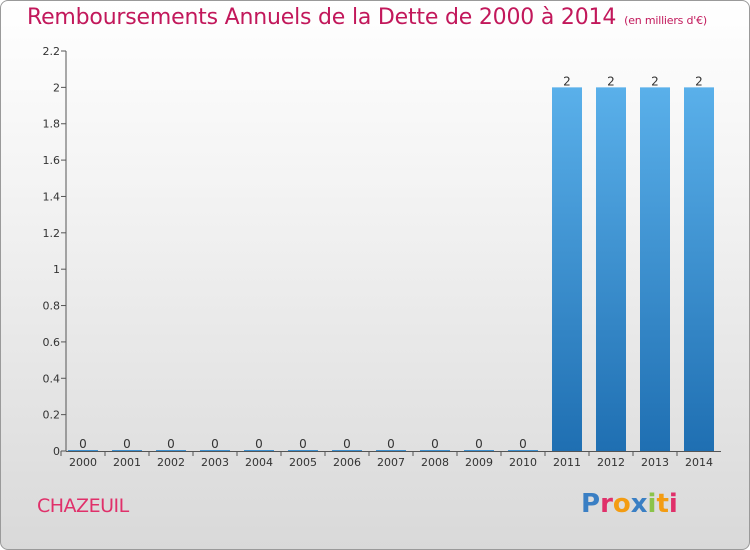 Image resolution: width=750 pixels, height=550 pixels. Describe the element at coordinates (435, 462) in the screenshot. I see `x-tick-label: 2008` at that location.